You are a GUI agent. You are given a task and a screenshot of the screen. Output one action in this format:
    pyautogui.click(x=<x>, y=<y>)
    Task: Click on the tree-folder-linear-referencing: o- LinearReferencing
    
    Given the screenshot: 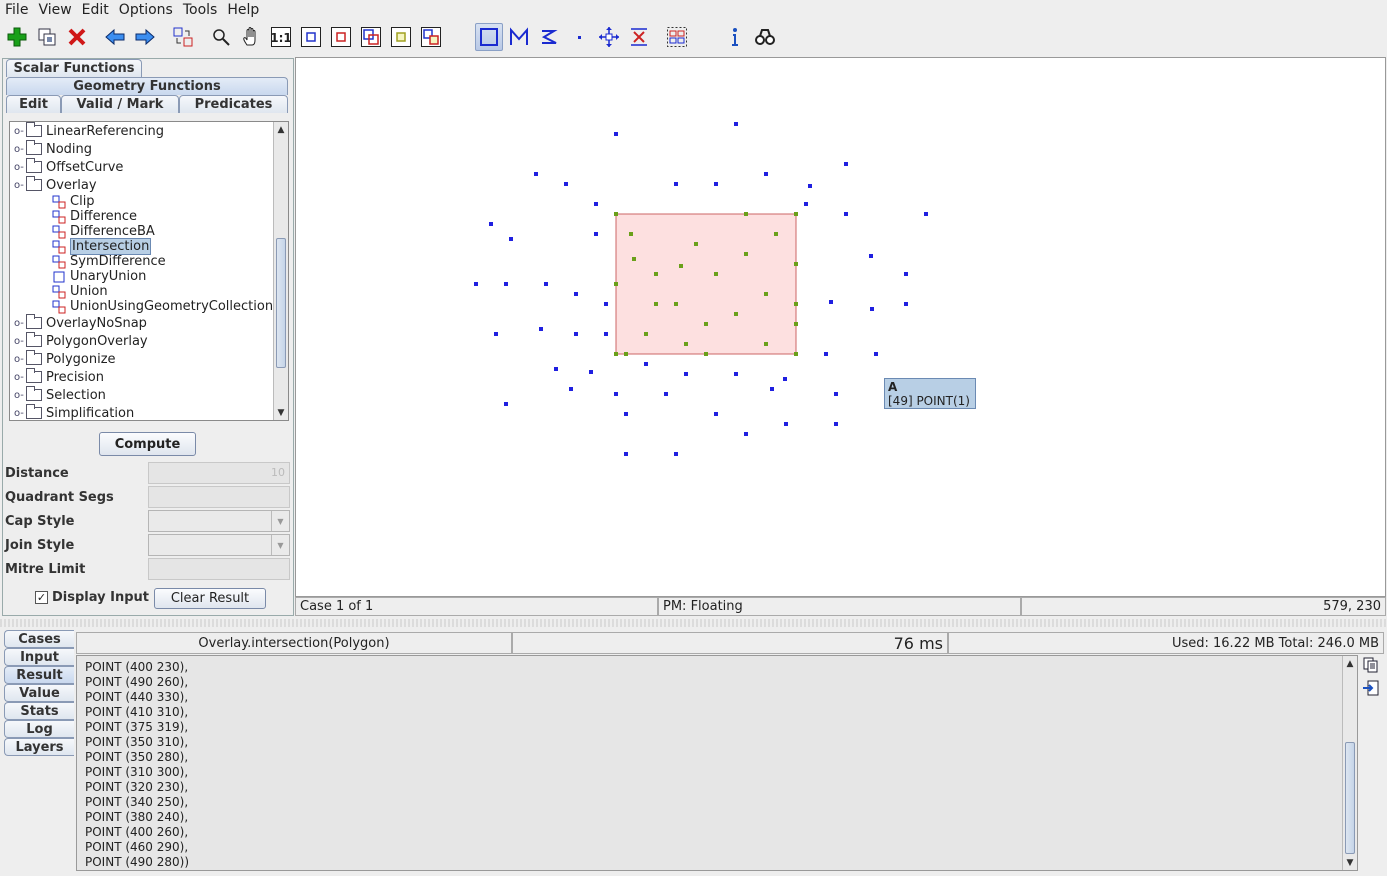 What is the action you would take?
    pyautogui.click(x=89, y=131)
    